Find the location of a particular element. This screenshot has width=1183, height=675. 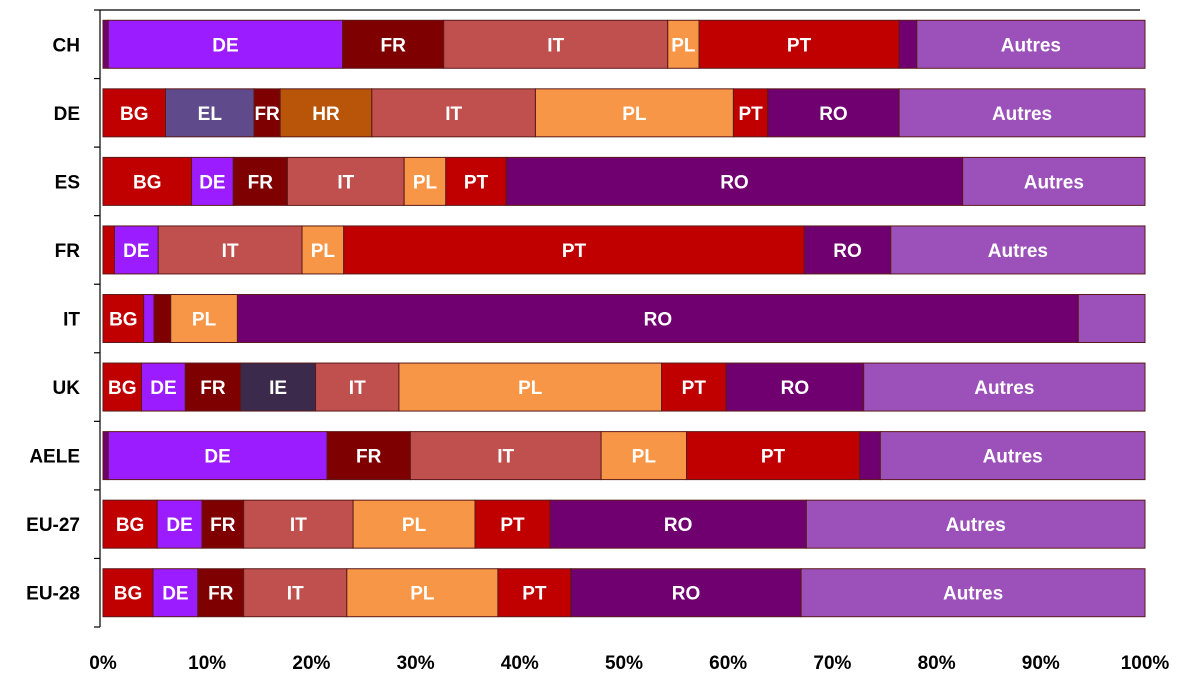

category-label: IT is located at coordinates (71, 320).